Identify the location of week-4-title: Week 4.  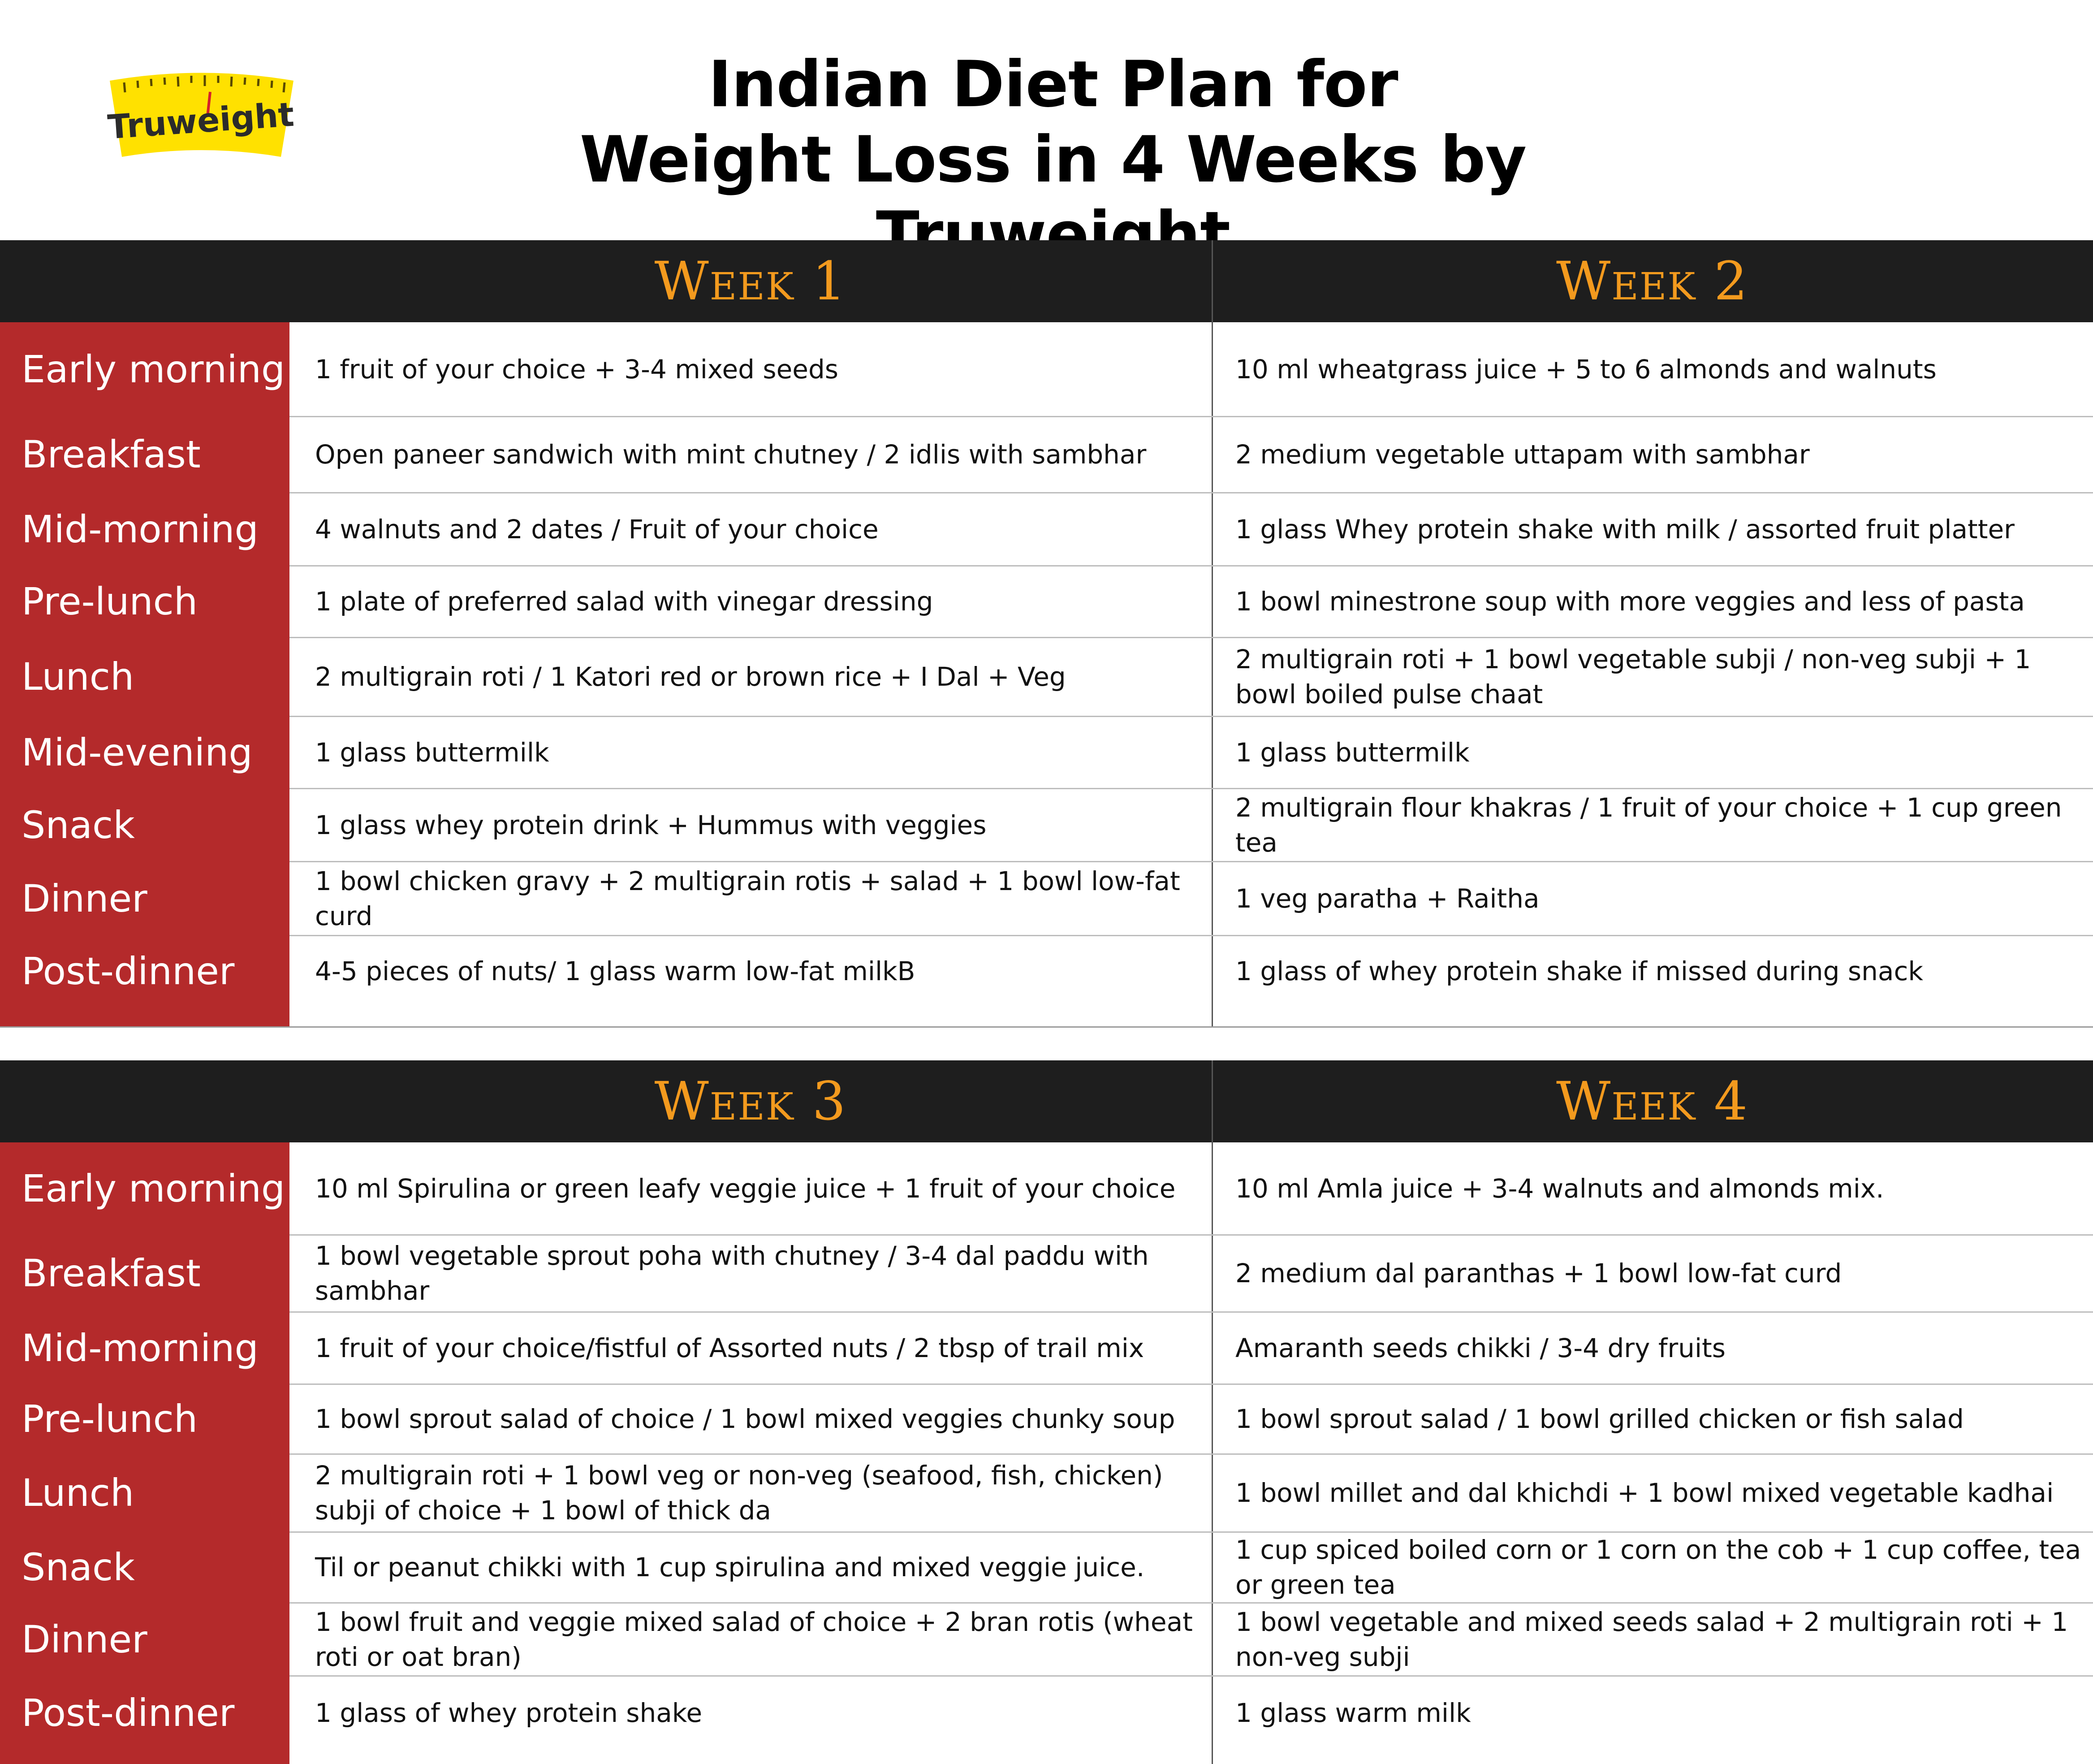
(1652, 1101).